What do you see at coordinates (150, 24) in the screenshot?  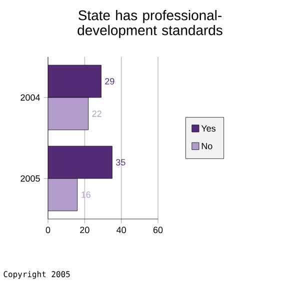 I see `chart-title: State has professional-development standards` at bounding box center [150, 24].